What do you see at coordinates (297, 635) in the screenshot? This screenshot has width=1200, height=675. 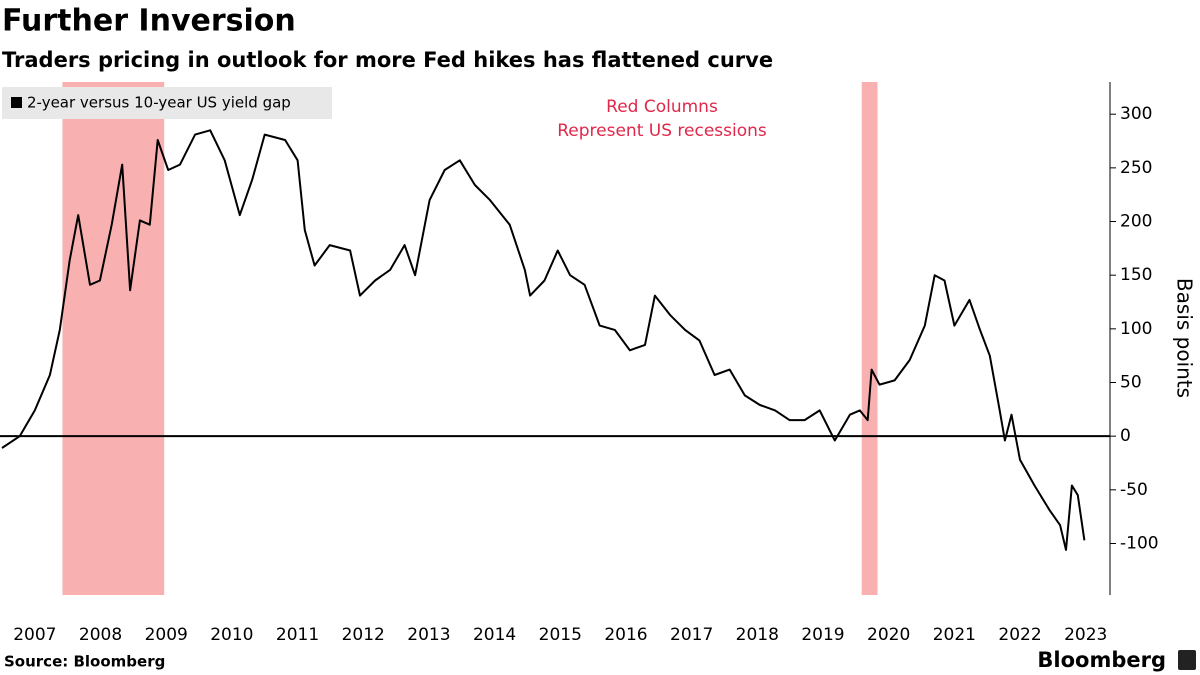 I see `x-tick-label: 2011` at bounding box center [297, 635].